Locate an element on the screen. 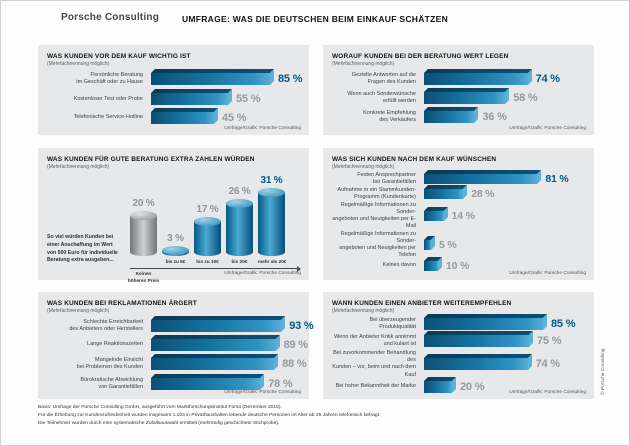  bar-row: Bei überzeugender Produktqualität 85 % is located at coordinates (458, 324).